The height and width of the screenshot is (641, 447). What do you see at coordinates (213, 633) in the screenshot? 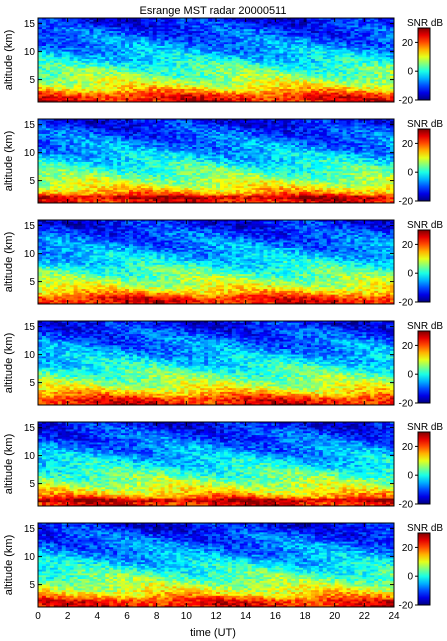
I see `x-axis-label: time (UT)` at bounding box center [213, 633].